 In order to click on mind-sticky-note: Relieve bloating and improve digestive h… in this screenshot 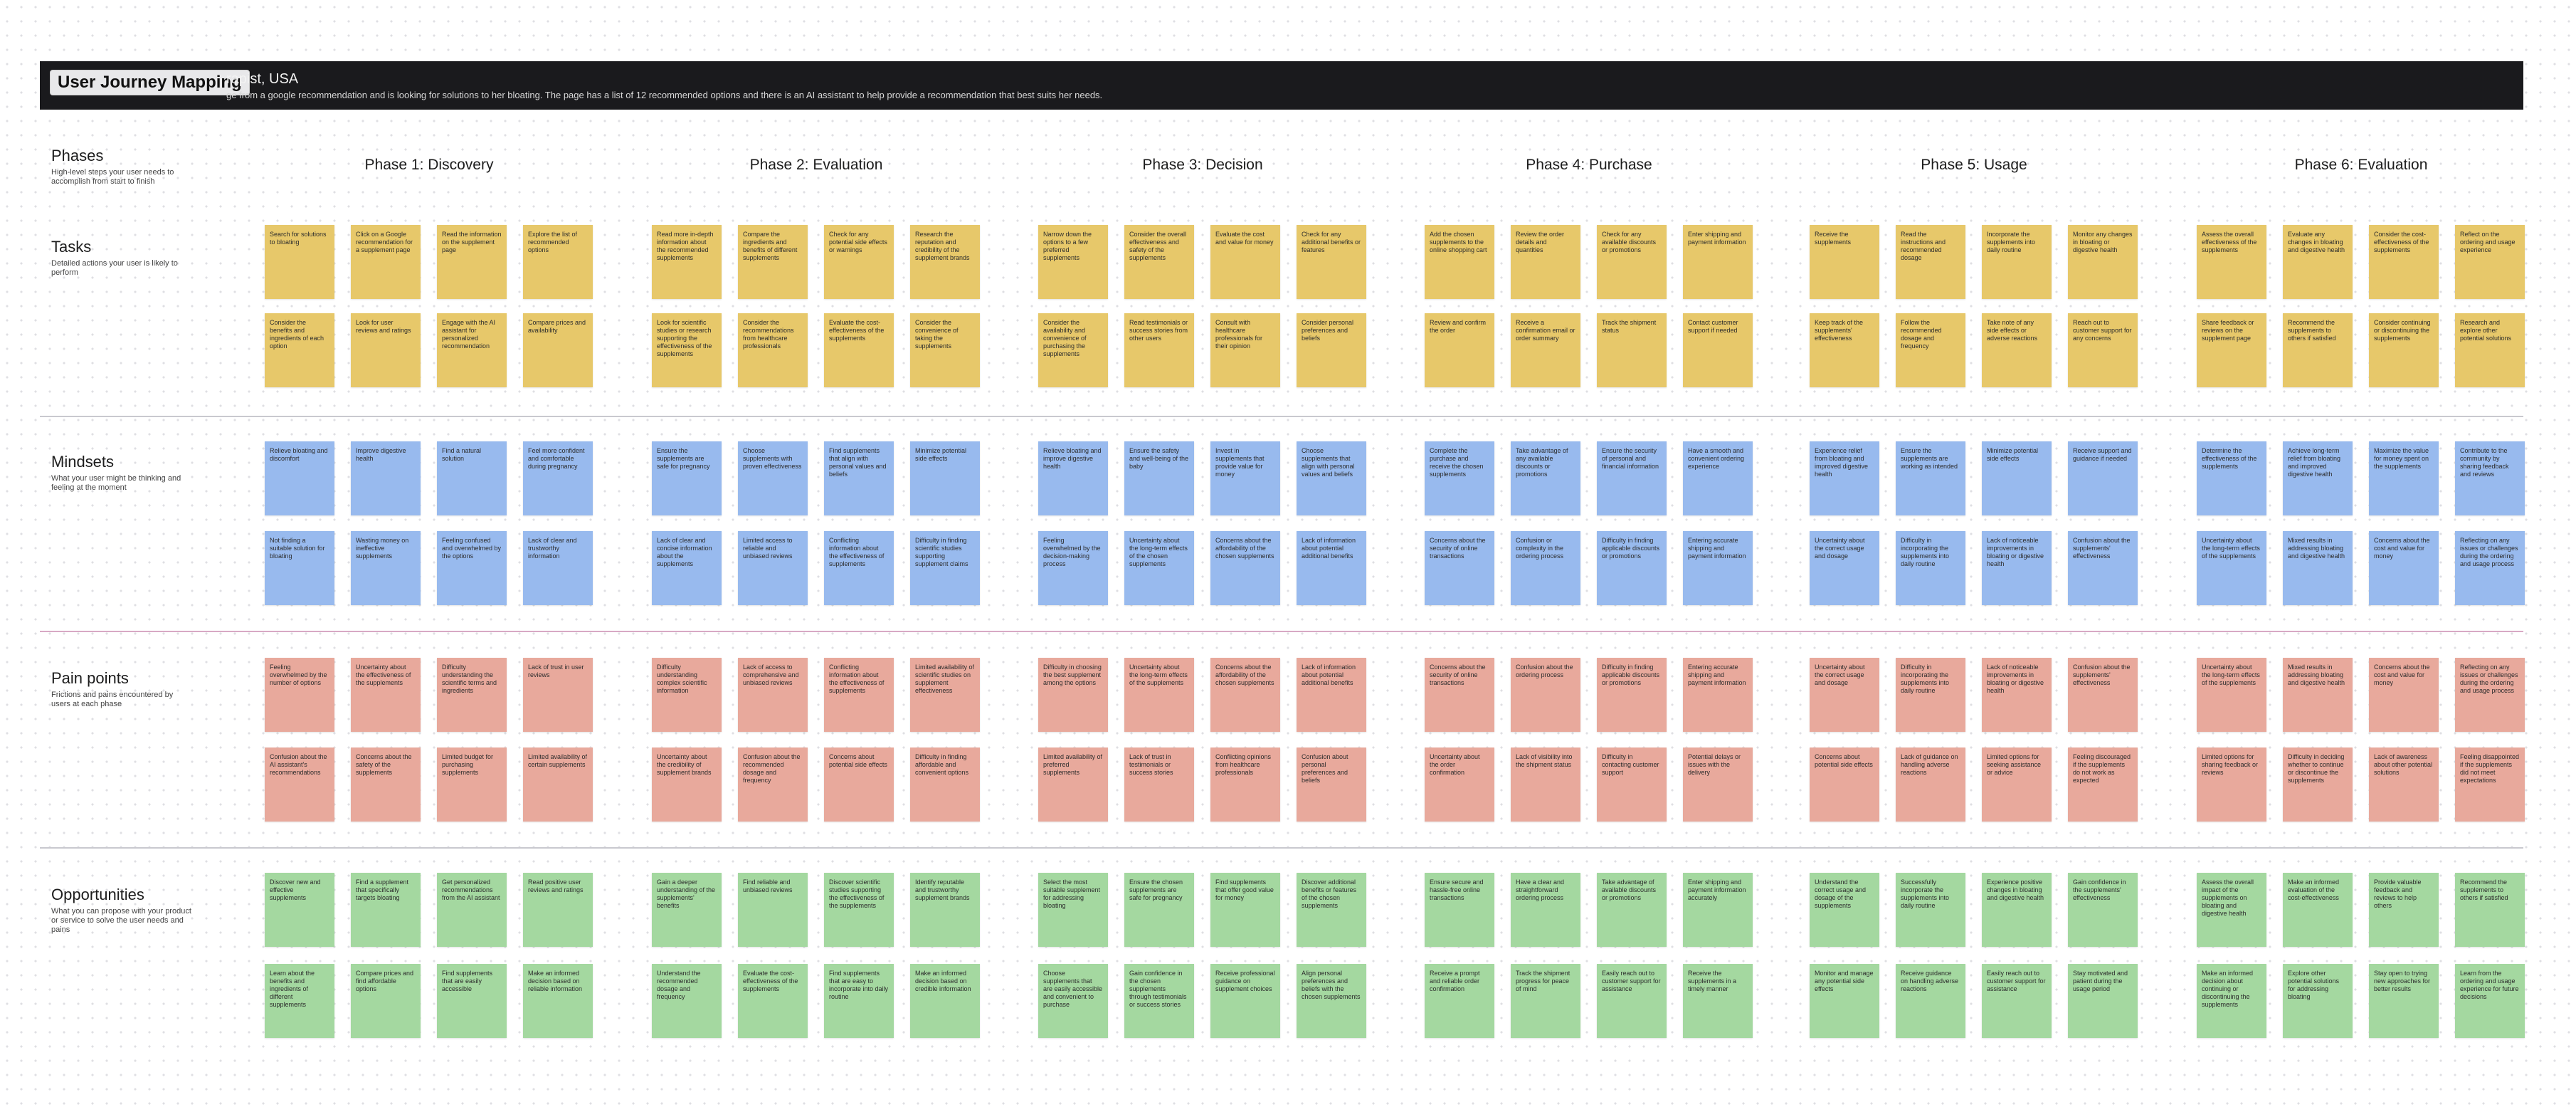, I will do `click(1073, 478)`.